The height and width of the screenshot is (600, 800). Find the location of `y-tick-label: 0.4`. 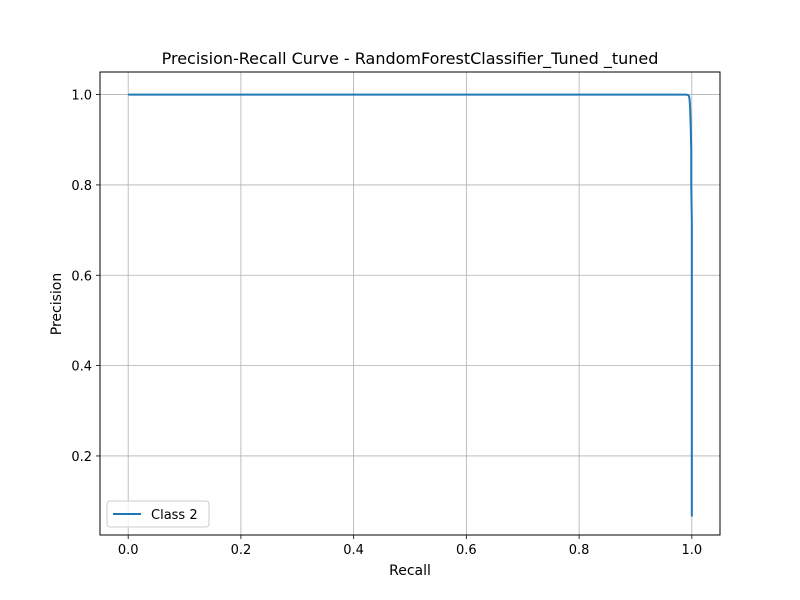

y-tick-label: 0.4 is located at coordinates (81, 367).